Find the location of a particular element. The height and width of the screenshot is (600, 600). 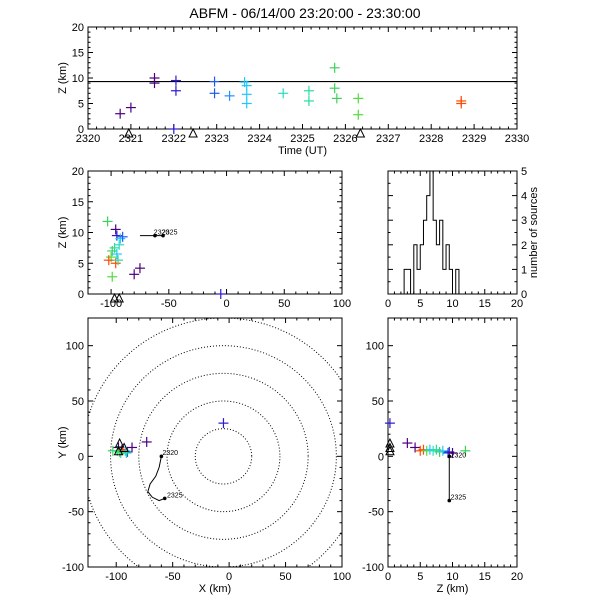

z-y-xtick-label: 10 is located at coordinates (452, 577).